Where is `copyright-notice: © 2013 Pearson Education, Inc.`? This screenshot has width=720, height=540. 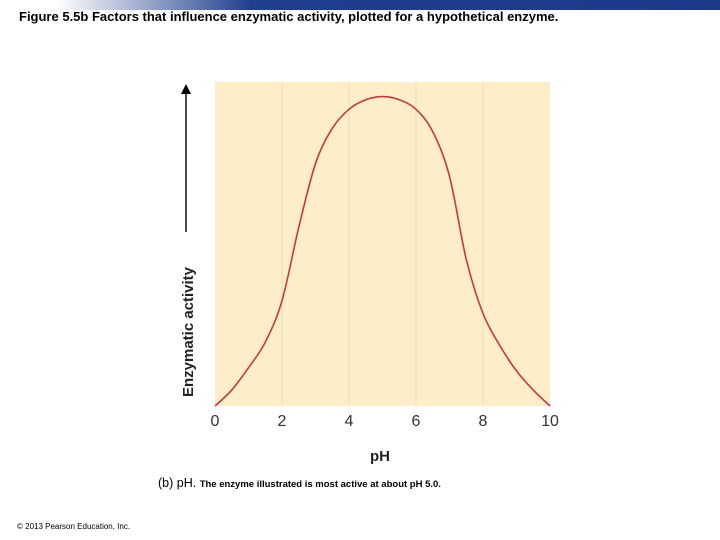
copyright-notice: © 2013 Pearson Education, Inc. is located at coordinates (74, 526).